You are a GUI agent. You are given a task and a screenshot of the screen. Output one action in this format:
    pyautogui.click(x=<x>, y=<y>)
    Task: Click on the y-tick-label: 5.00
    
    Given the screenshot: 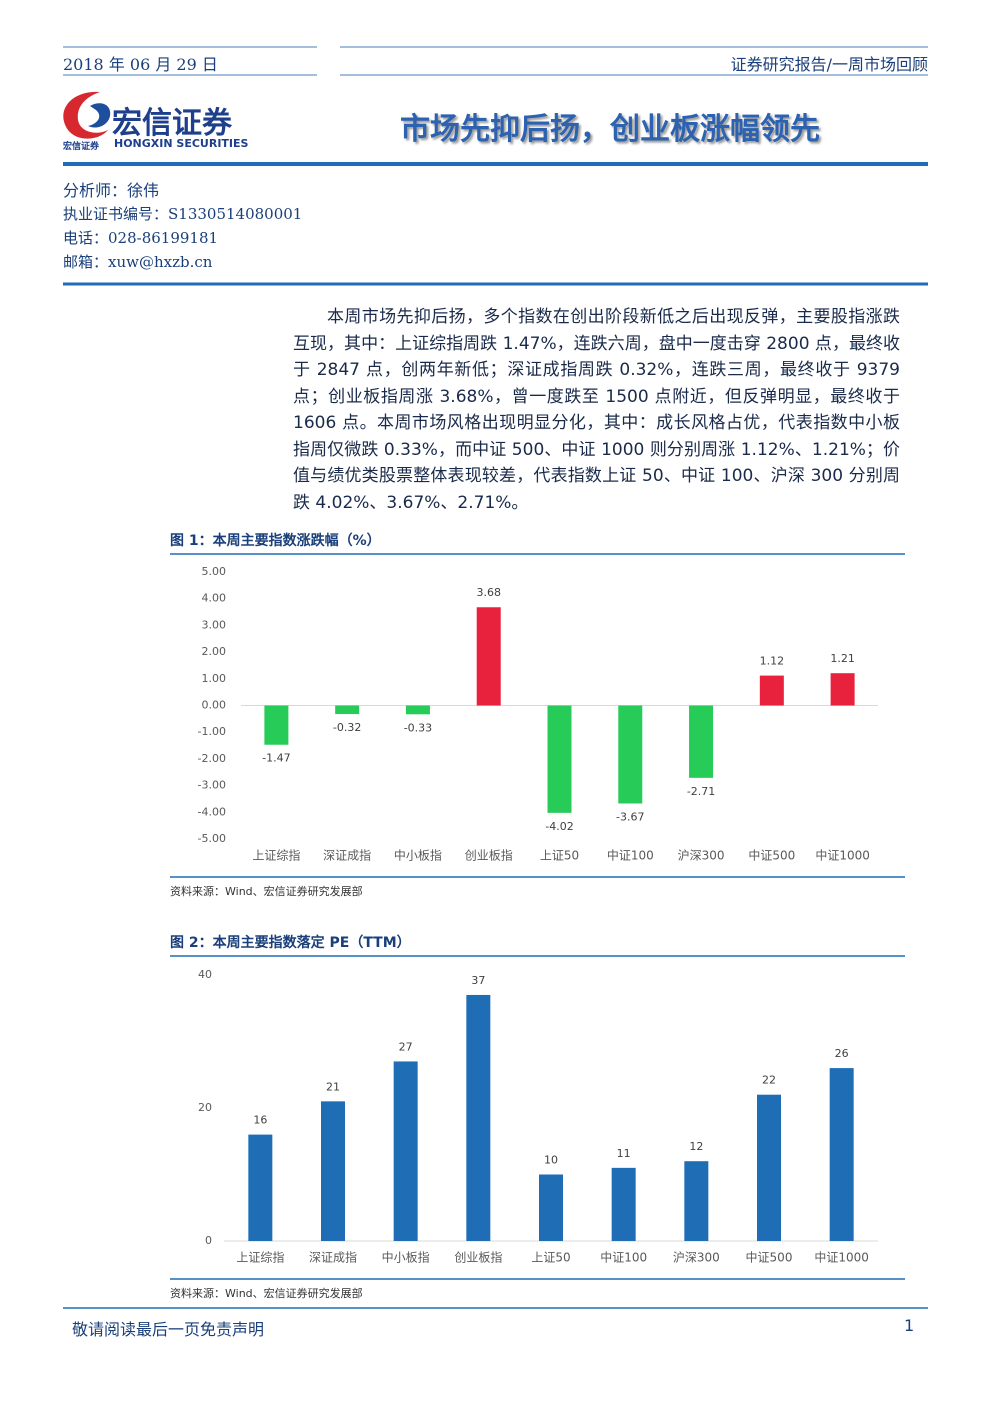 What is the action you would take?
    pyautogui.click(x=214, y=571)
    